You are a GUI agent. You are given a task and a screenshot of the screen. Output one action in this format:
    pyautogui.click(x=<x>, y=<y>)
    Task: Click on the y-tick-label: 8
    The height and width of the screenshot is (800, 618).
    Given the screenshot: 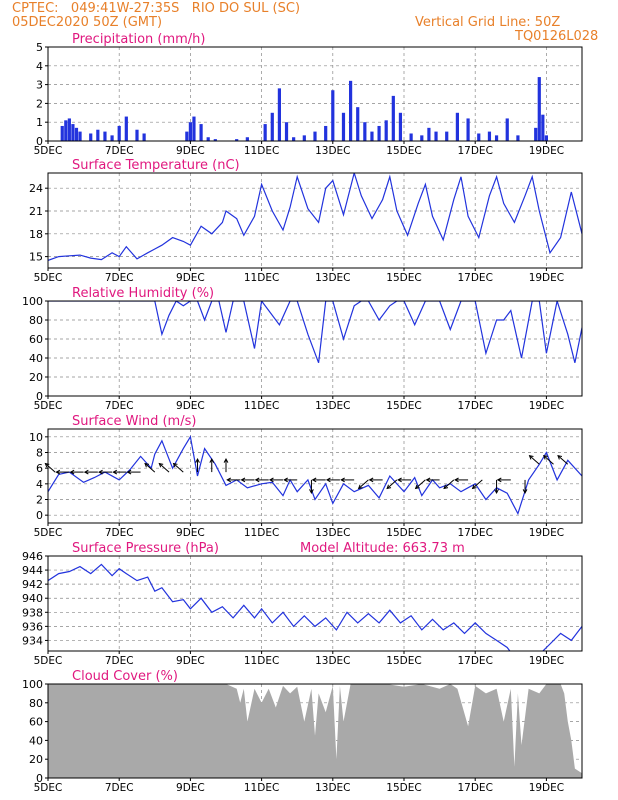 What is the action you would take?
    pyautogui.click(x=39, y=453)
    